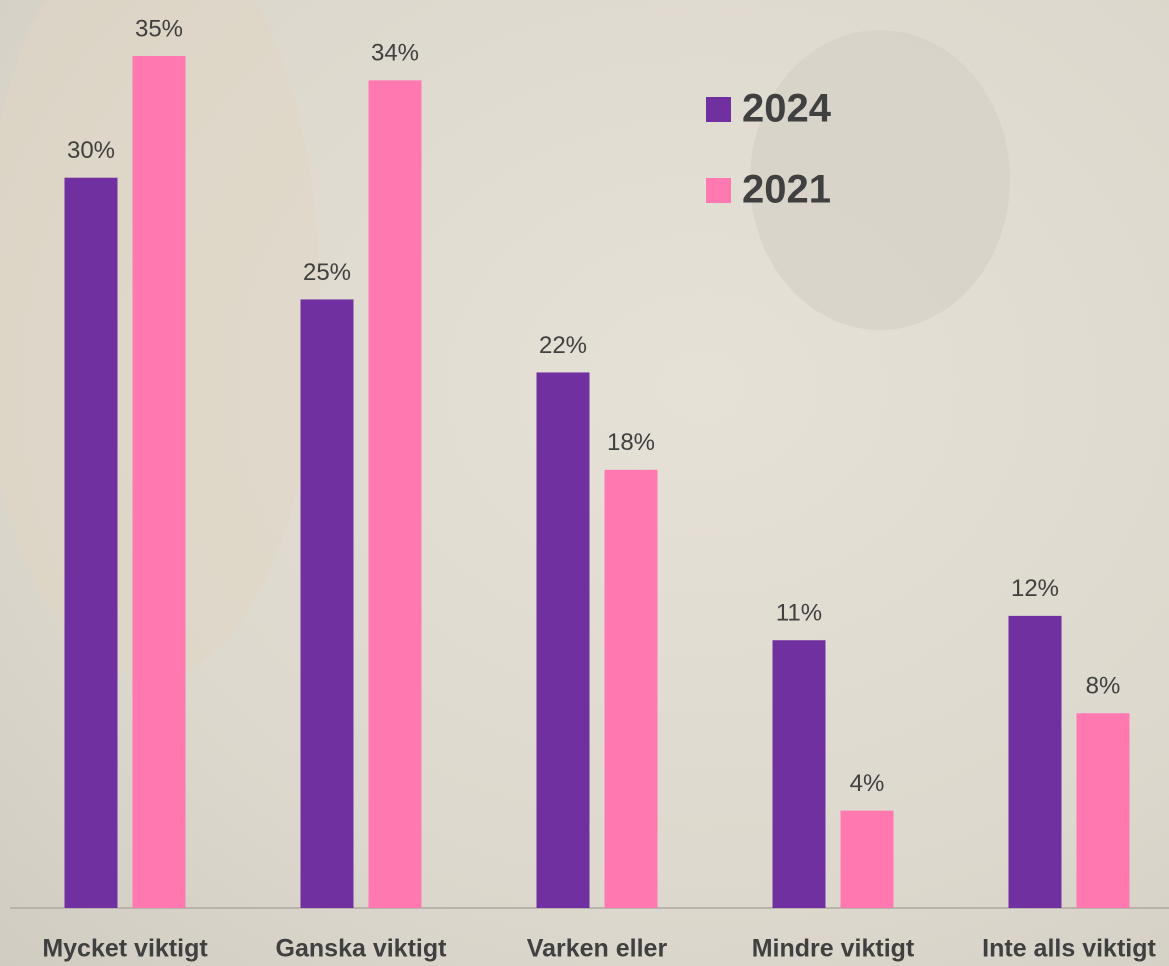 This screenshot has height=966, width=1169. I want to click on data-label: 4%, so click(867, 783).